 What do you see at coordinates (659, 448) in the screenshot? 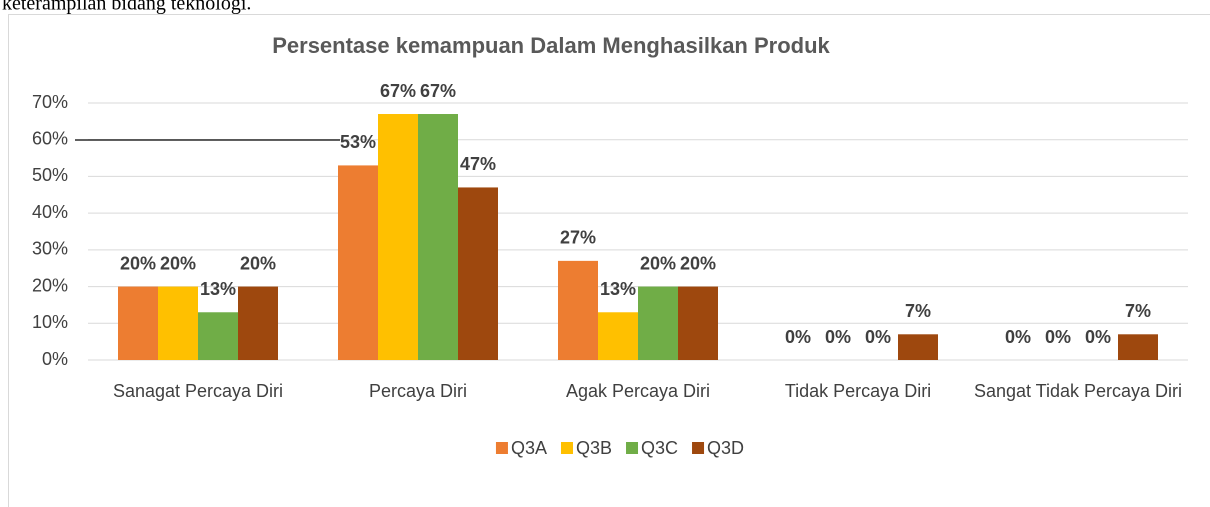
I see `legend-label: Q3C` at bounding box center [659, 448].